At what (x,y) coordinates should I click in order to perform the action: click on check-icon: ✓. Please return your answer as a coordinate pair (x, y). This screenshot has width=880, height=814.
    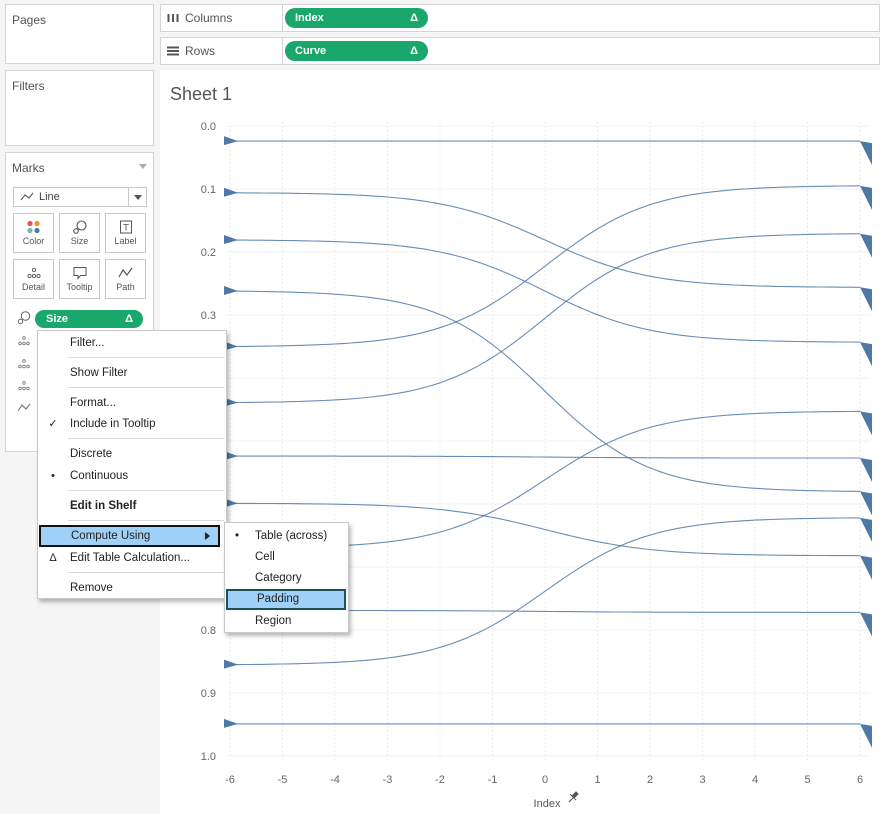
    Looking at the image, I should click on (53, 424).